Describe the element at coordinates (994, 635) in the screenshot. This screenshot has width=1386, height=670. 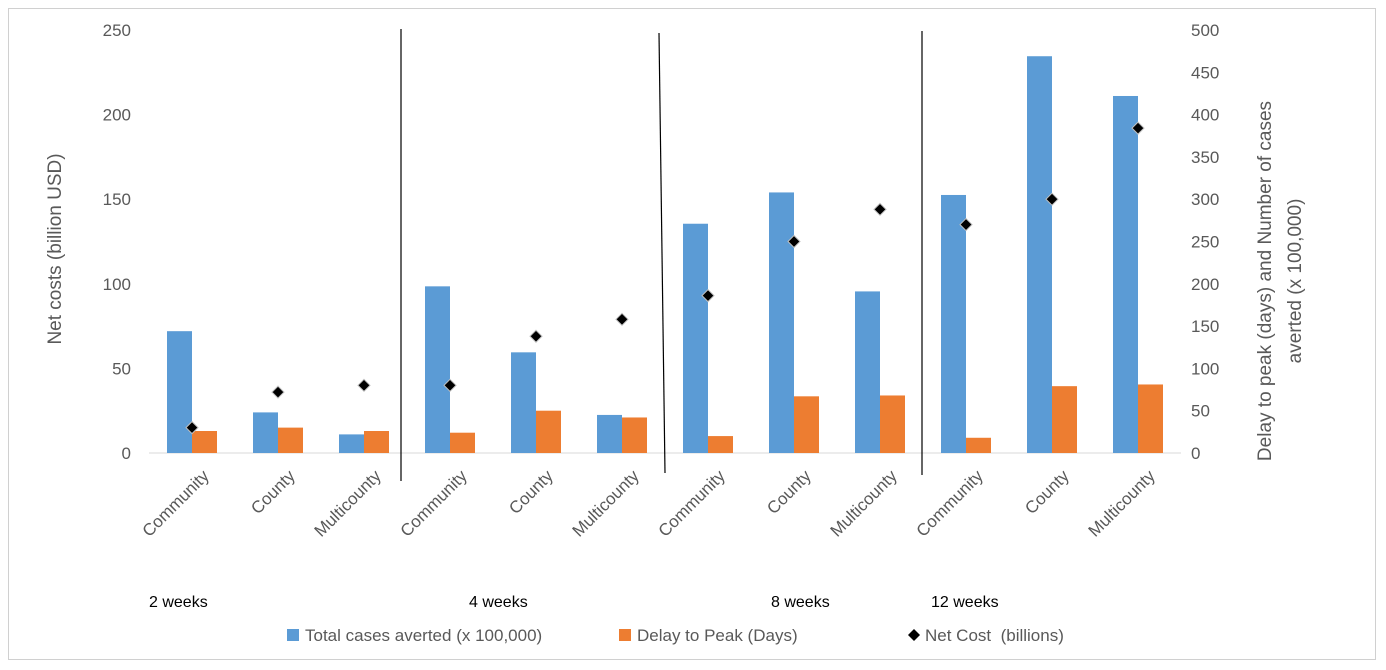
I see `legend-label-netcost: Net Cost (billions)` at that location.